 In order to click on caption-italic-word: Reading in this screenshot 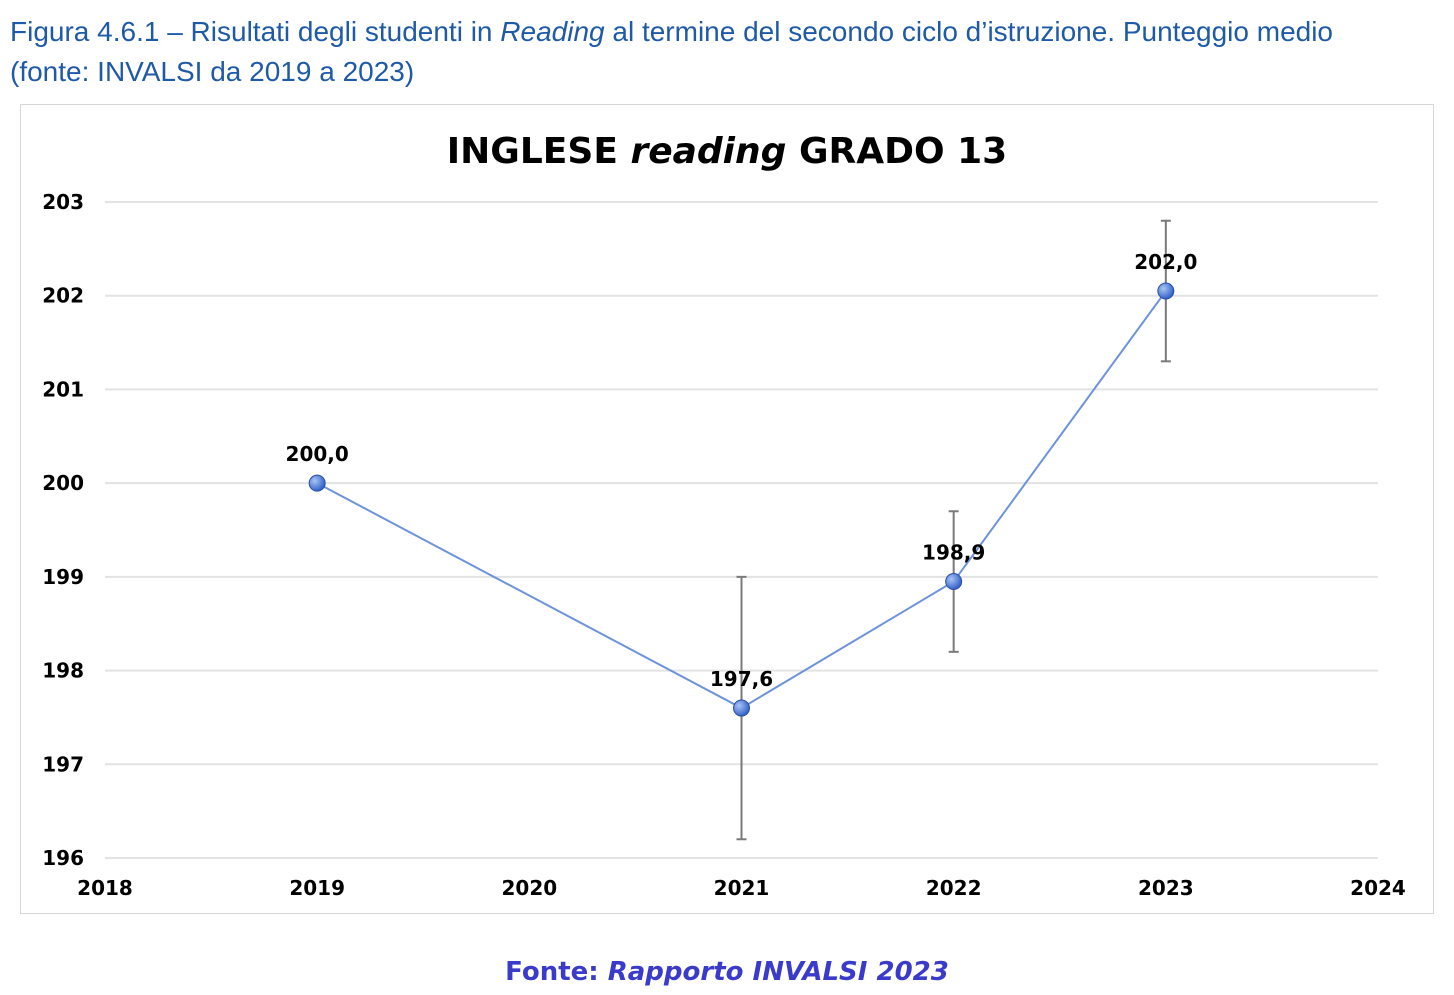, I will do `click(552, 31)`.